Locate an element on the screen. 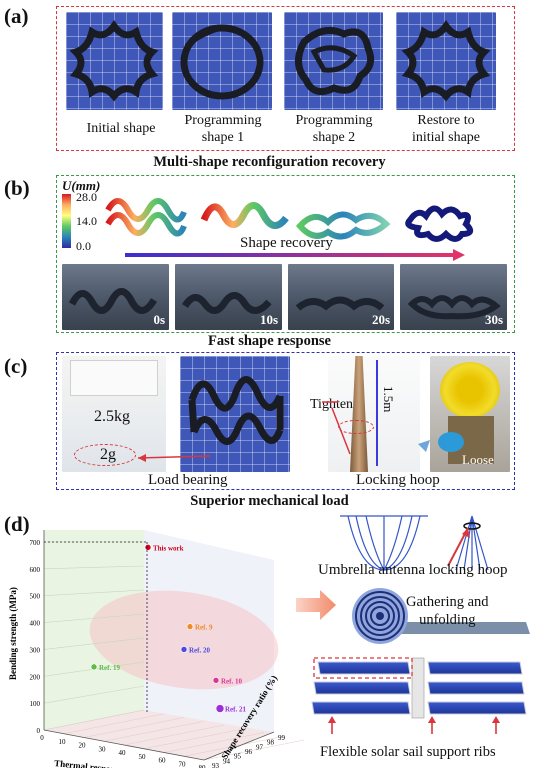  gathering-caption: Gathering and unfolding is located at coordinates (447, 611).